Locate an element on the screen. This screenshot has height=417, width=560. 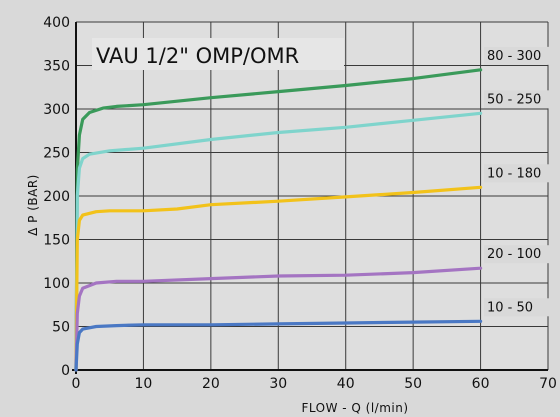
chart-title: VAU 1/2" OMP/OMR is located at coordinates (197, 56).